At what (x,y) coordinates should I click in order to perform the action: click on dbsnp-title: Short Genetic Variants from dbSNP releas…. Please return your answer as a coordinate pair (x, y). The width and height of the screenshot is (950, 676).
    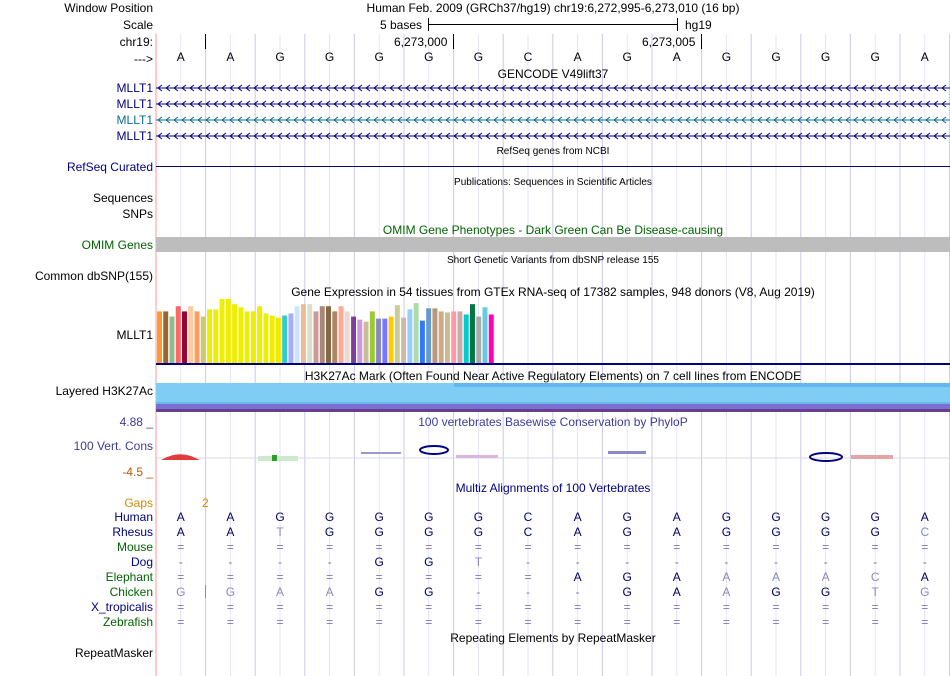
    Looking at the image, I should click on (553, 260).